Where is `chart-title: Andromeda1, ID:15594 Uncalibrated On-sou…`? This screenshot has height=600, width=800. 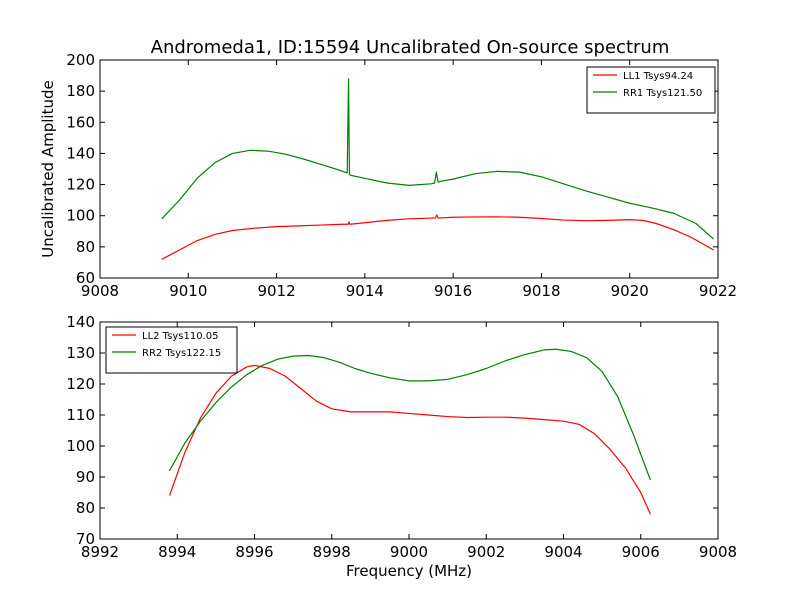
chart-title: Andromeda1, ID:15594 Uncalibrated On-sou… is located at coordinates (410, 47).